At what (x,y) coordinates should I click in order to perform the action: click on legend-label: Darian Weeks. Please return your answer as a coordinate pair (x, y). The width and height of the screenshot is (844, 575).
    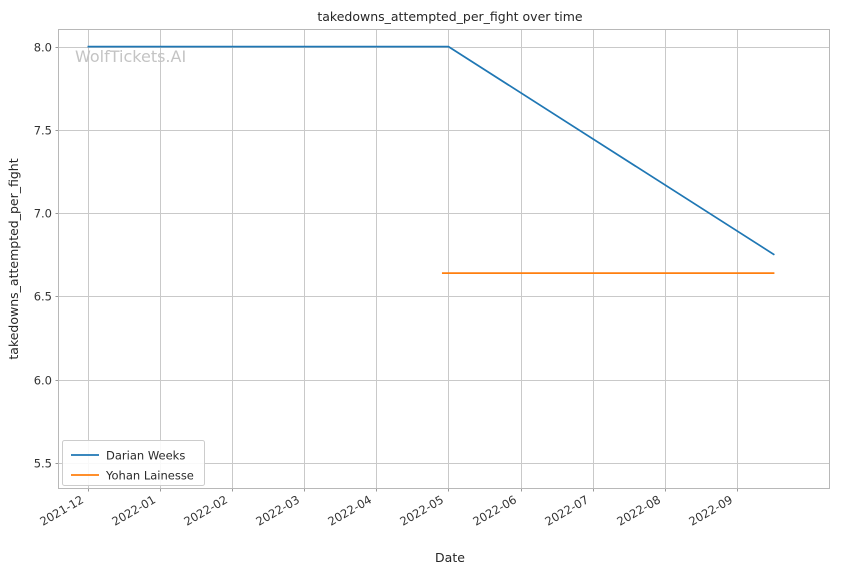
    Looking at the image, I should click on (145, 456).